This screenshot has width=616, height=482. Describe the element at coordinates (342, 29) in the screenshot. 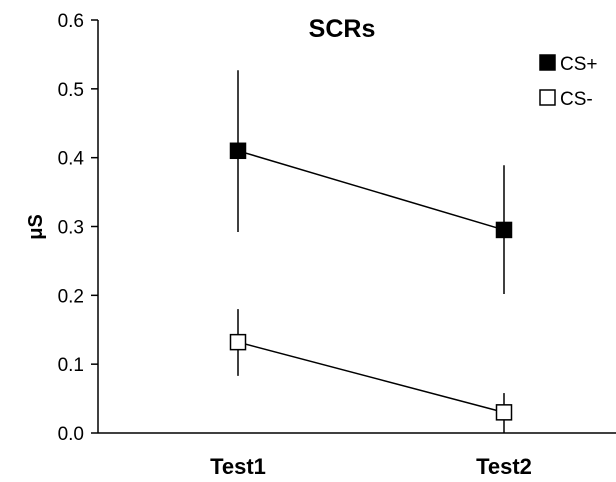

I see `chart-title: SCRs` at that location.